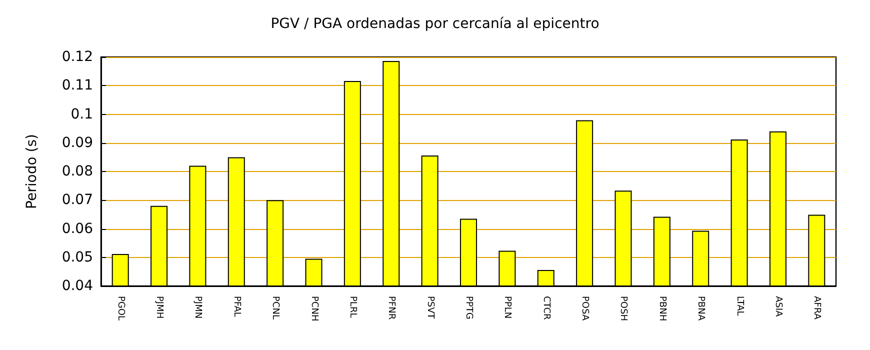 This screenshot has height=350, width=870. What do you see at coordinates (391, 308) in the screenshot?
I see `x-tick-label: PFNR` at bounding box center [391, 308].